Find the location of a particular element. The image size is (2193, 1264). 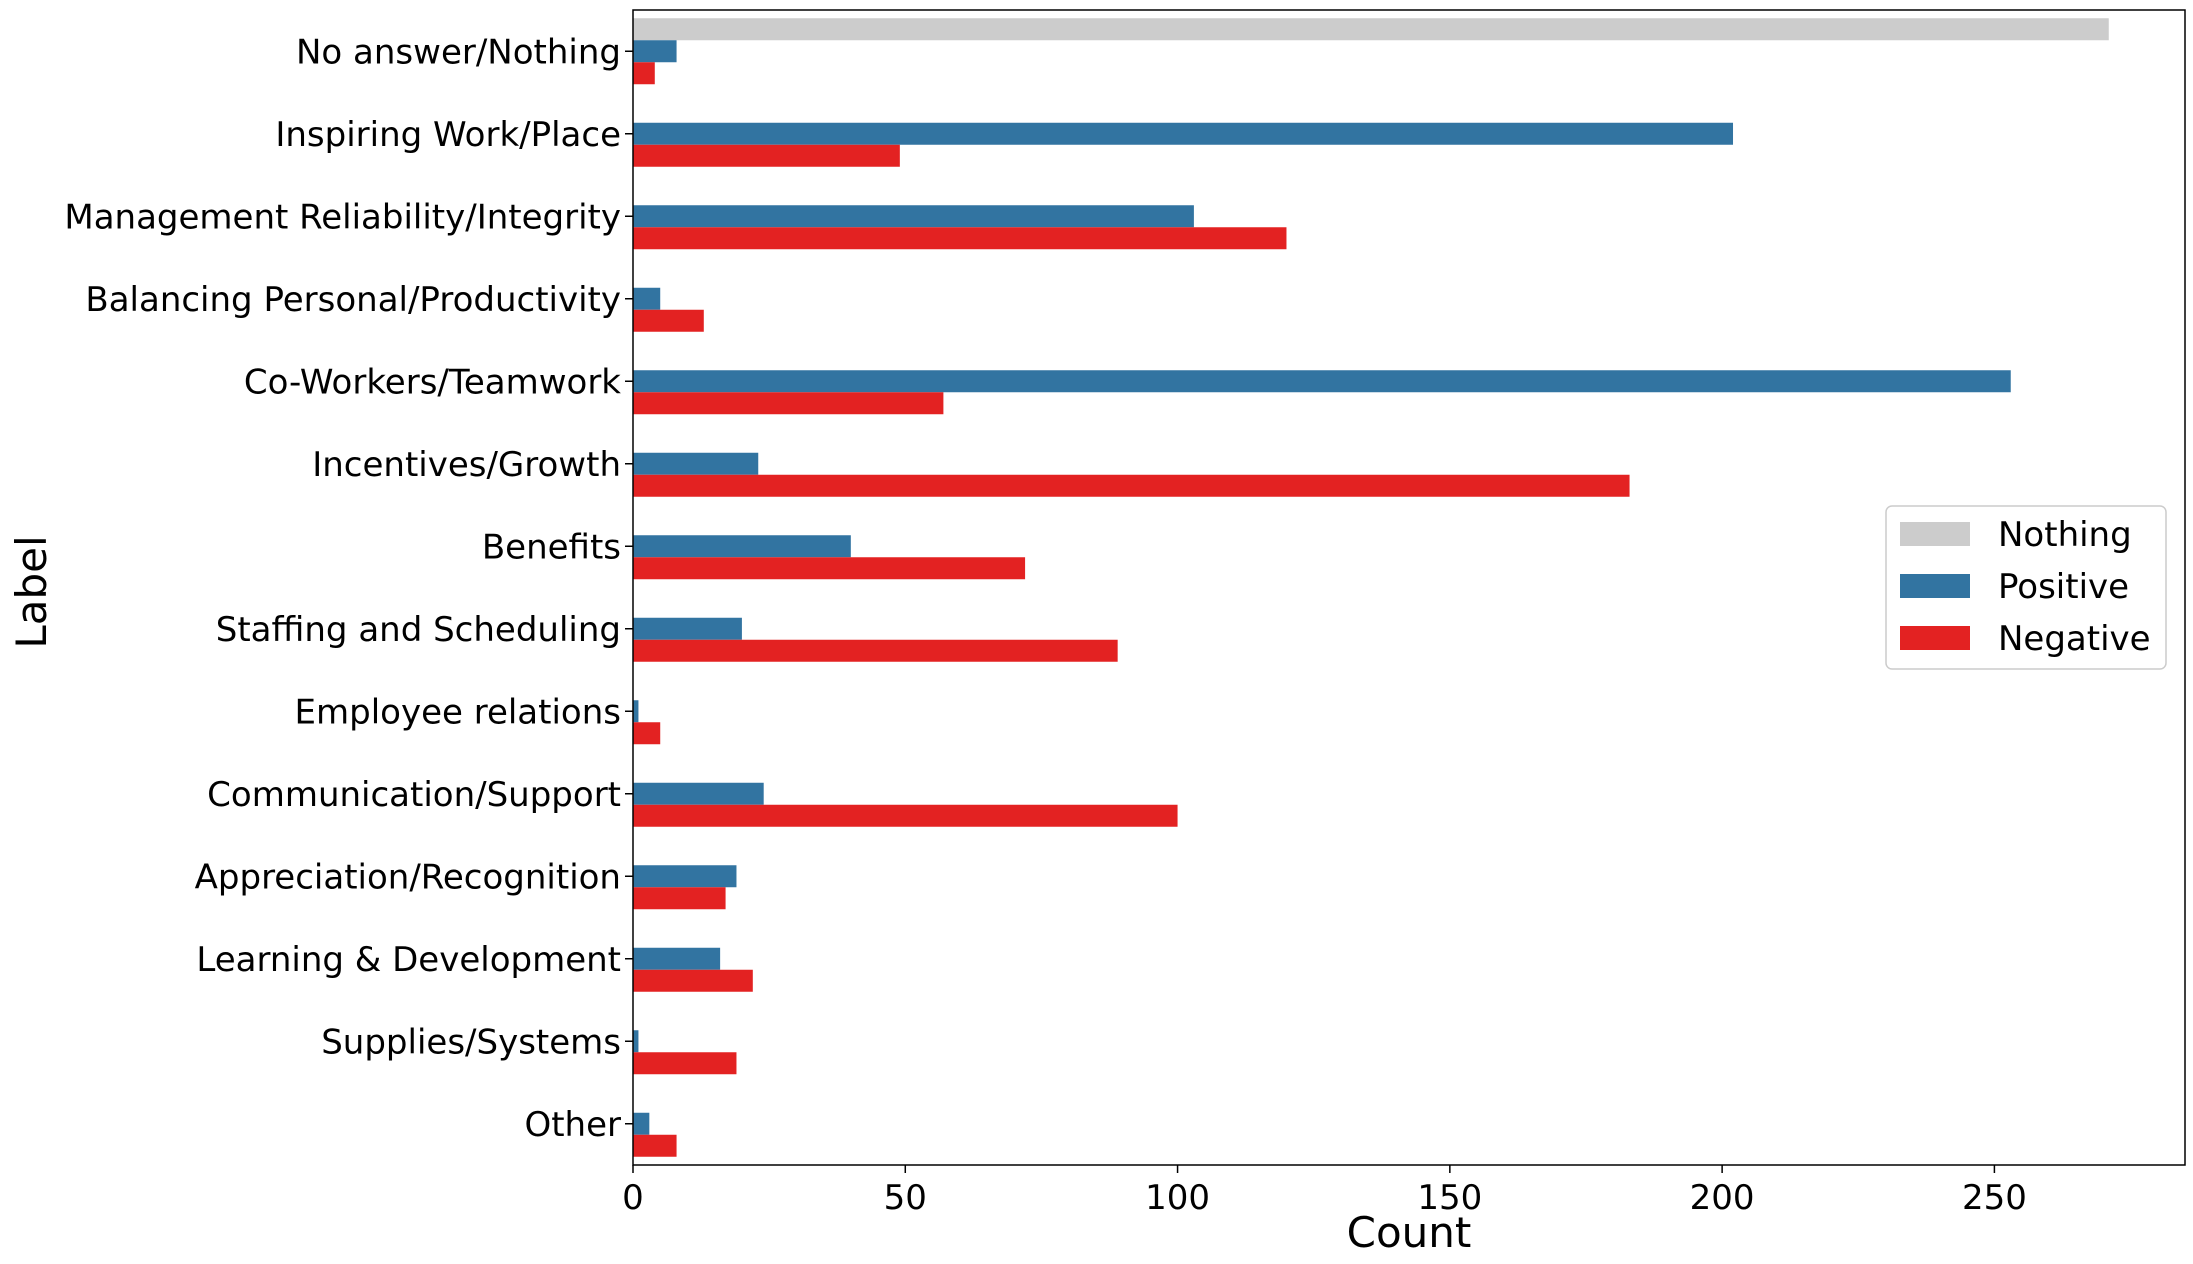

legend-label-positive: Positive is located at coordinates (2063, 587).